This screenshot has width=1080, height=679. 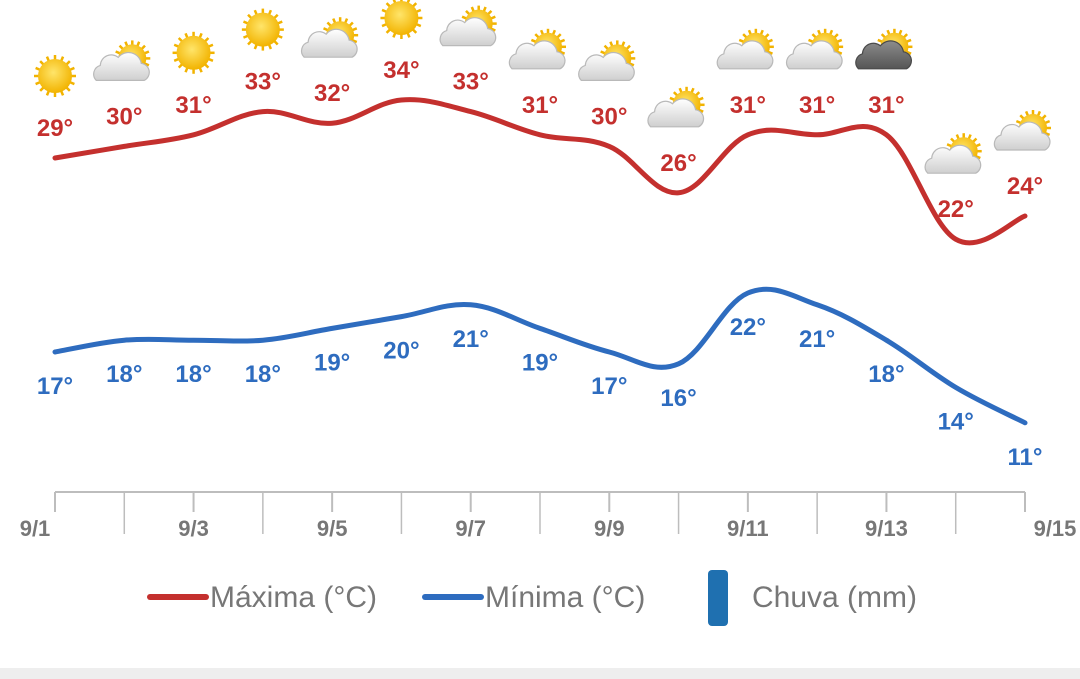 What do you see at coordinates (748, 528) in the screenshot?
I see `x-tick-label: 9/11` at bounding box center [748, 528].